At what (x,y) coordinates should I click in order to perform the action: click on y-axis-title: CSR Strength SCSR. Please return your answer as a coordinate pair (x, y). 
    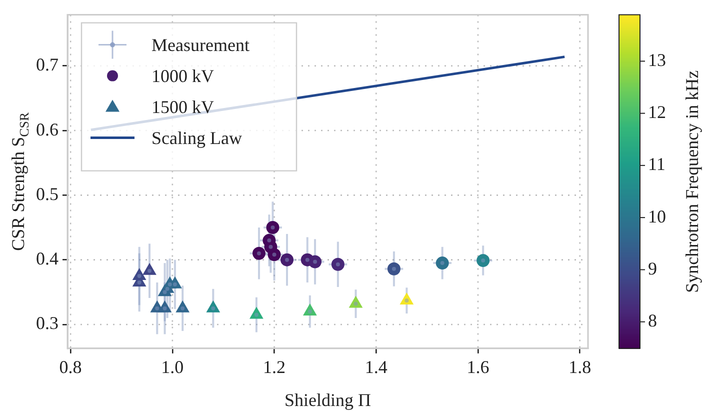
    Looking at the image, I should click on (20, 181).